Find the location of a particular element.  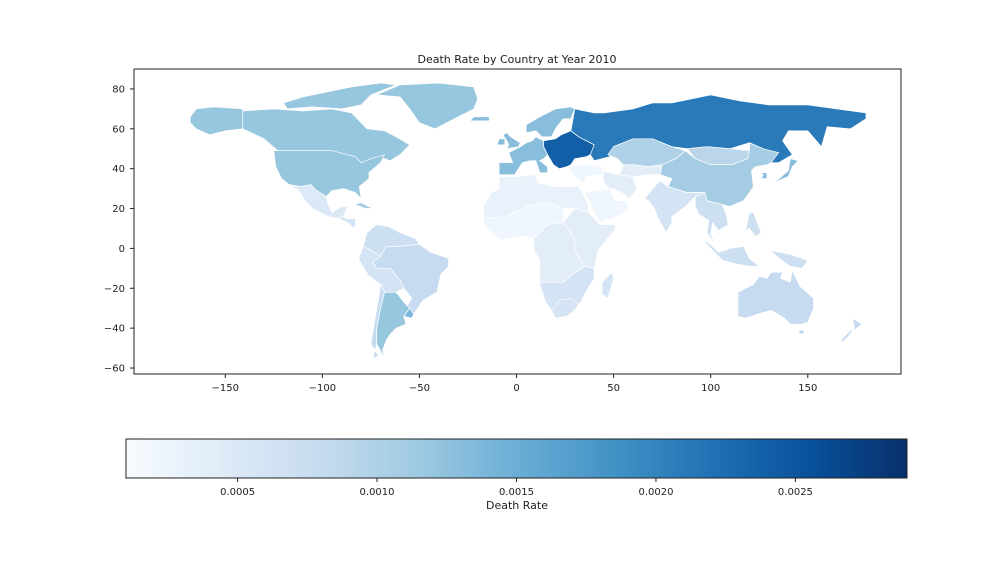

region-uruguay is located at coordinates (409, 313).